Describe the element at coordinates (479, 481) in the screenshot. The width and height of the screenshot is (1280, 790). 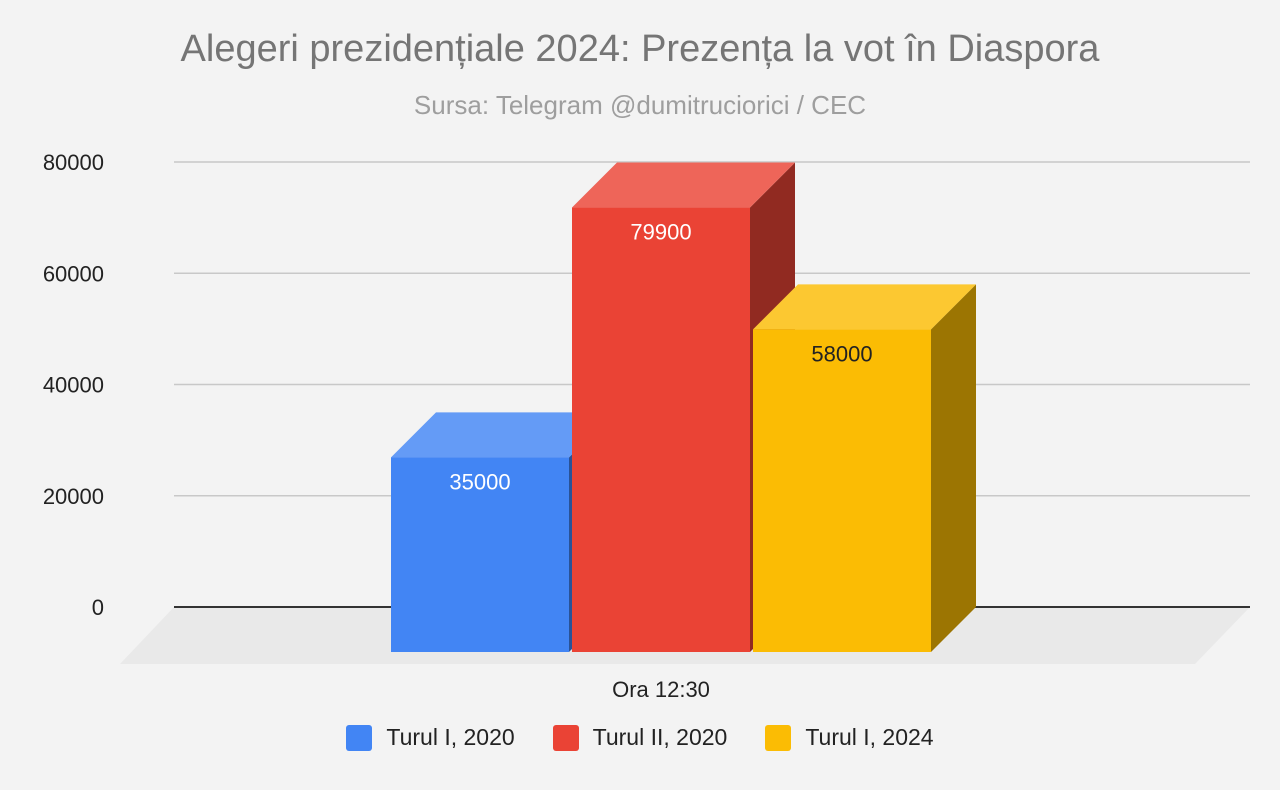
I see `data-label: 35000` at that location.